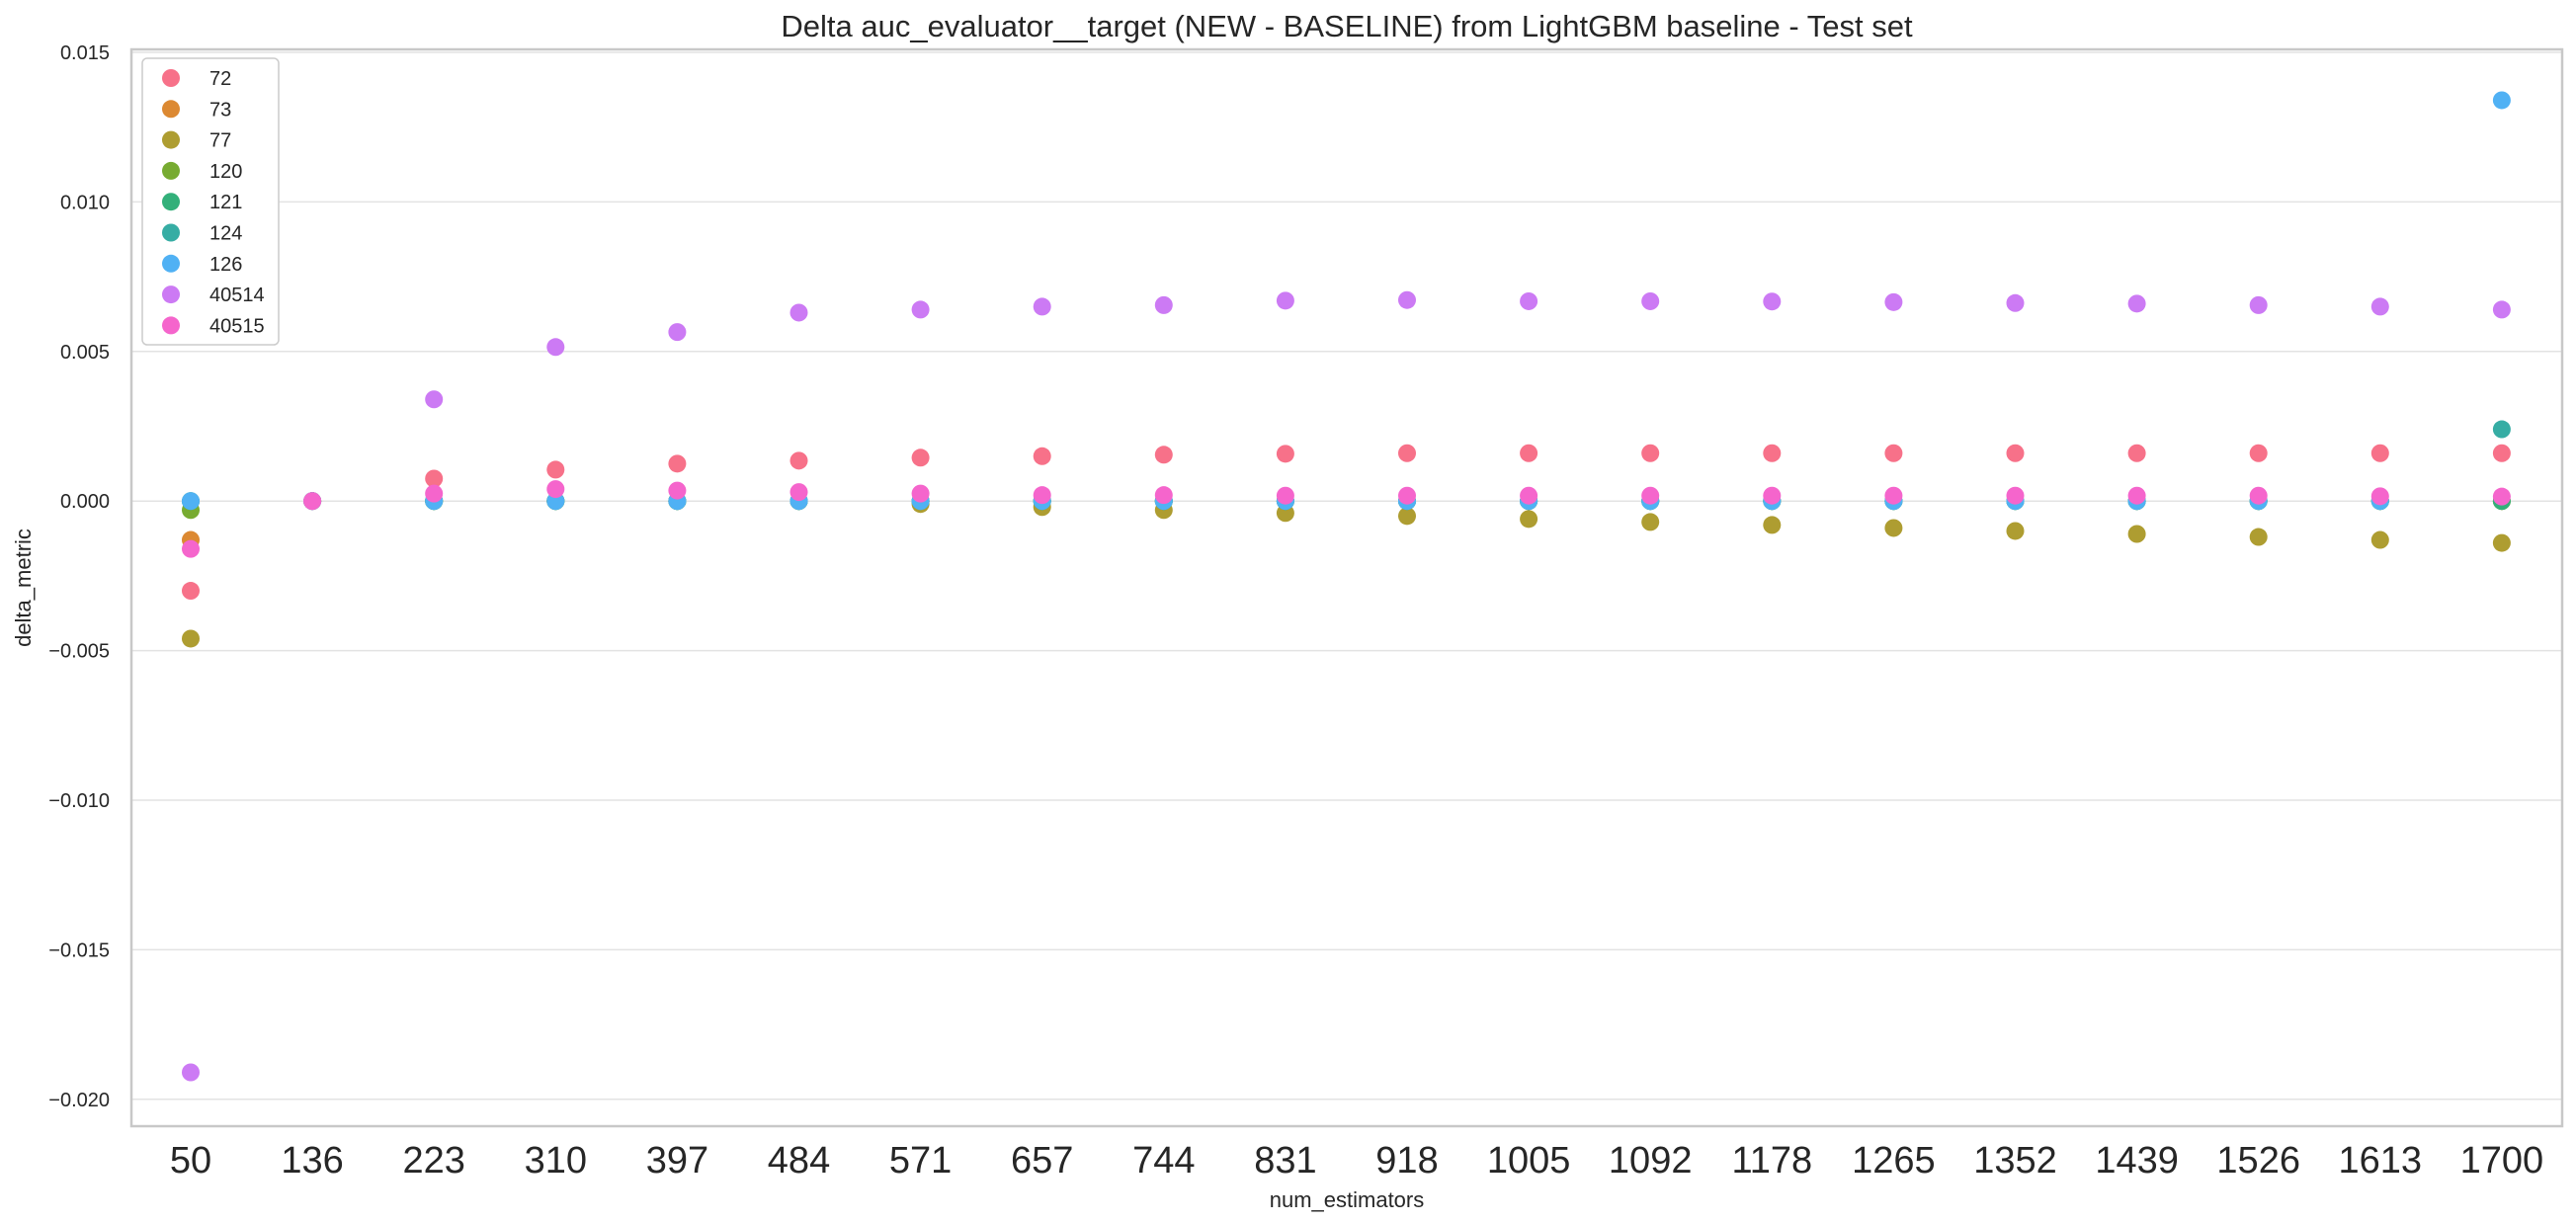 This screenshot has height=1223, width=2576. I want to click on x-tick-label: 136, so click(312, 1161).